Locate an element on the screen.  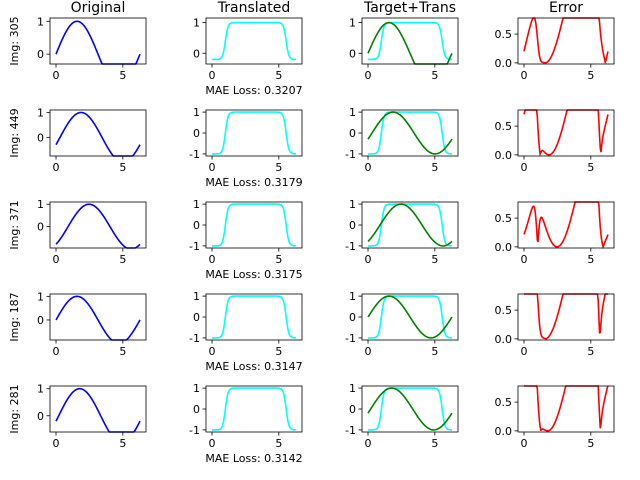
mae-loss-label: MAE Loss: 0.3179 is located at coordinates (253, 182).